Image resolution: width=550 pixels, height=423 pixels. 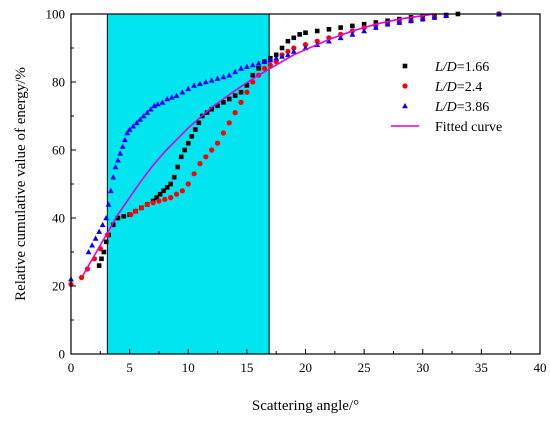 I want to click on x-tick-label: 25, so click(x=364, y=367).